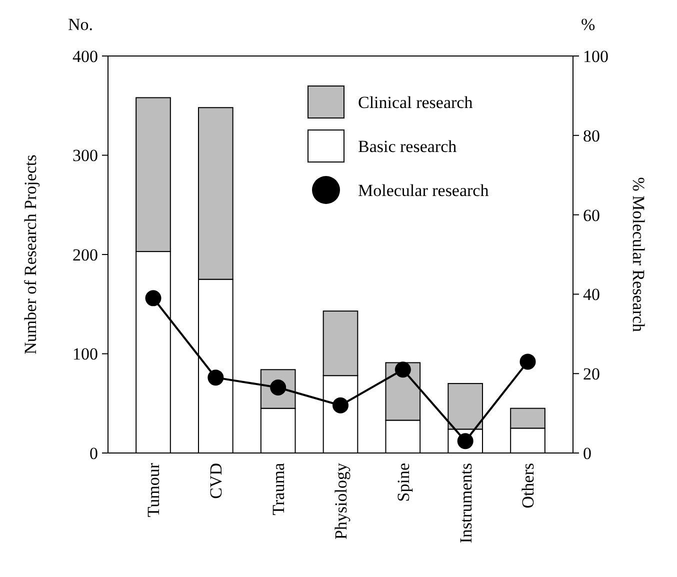  I want to click on y-tick-label: 400, so click(85, 56).